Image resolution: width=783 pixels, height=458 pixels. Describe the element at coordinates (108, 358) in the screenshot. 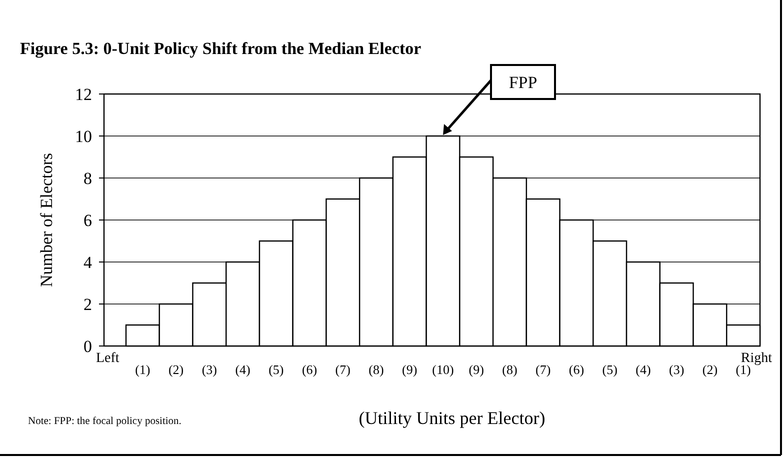

I see `text: Left` at that location.